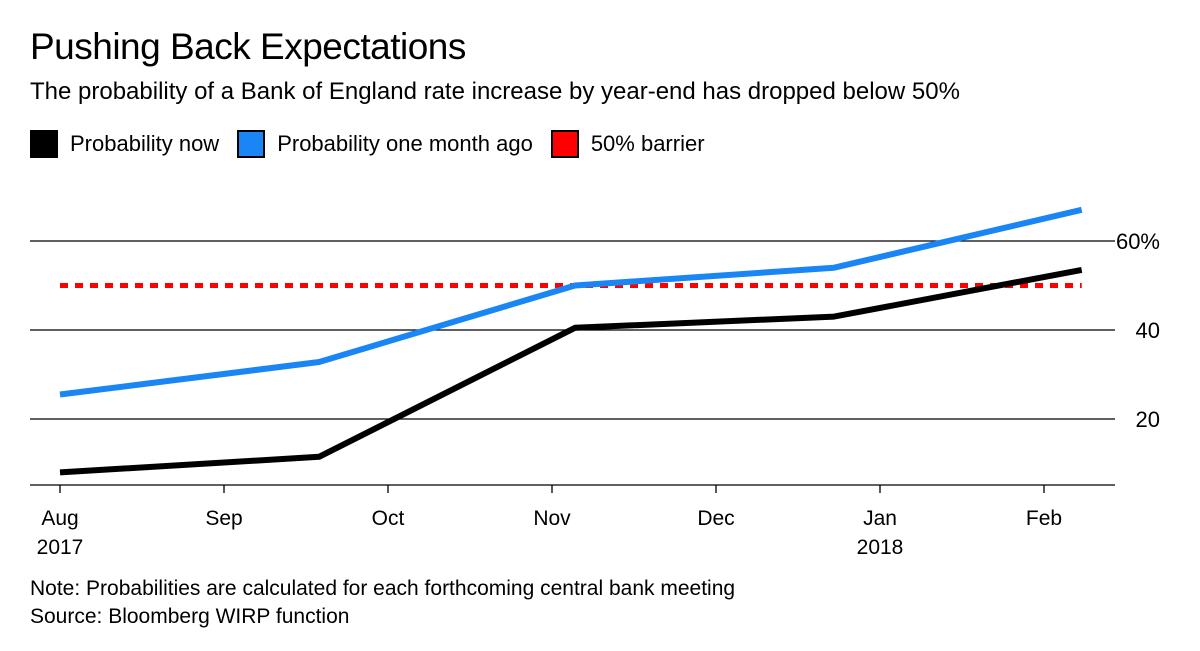 The height and width of the screenshot is (651, 1200). I want to click on x-tick-label-nov: Nov, so click(552, 518).